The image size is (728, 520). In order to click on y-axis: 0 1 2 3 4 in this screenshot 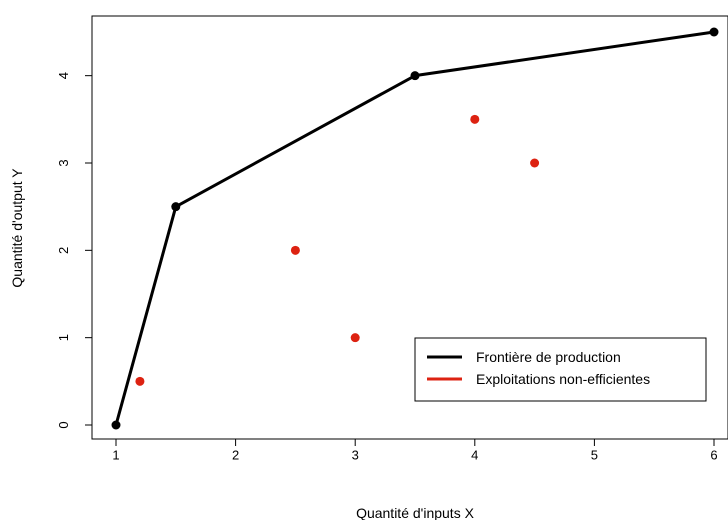, I will do `click(74, 250)`.